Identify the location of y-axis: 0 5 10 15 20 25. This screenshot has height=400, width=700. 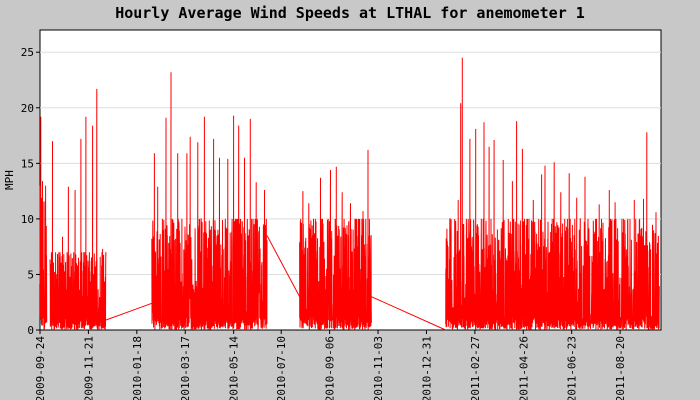
(30, 191).